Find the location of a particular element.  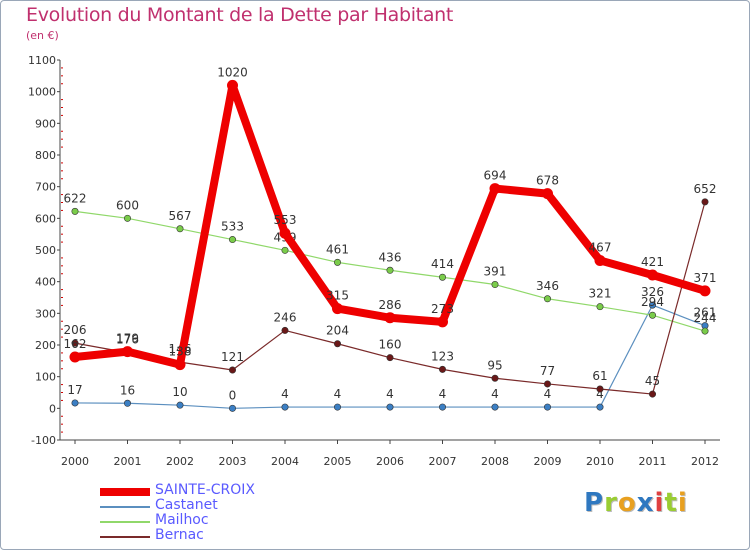

x-tick-label: 2004 is located at coordinates (285, 461).